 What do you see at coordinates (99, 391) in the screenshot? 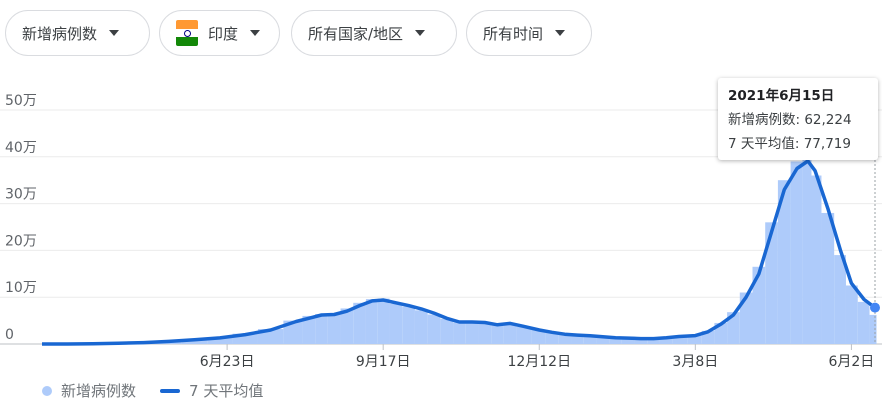
I see `legend-bars-label: 新增病例数` at bounding box center [99, 391].